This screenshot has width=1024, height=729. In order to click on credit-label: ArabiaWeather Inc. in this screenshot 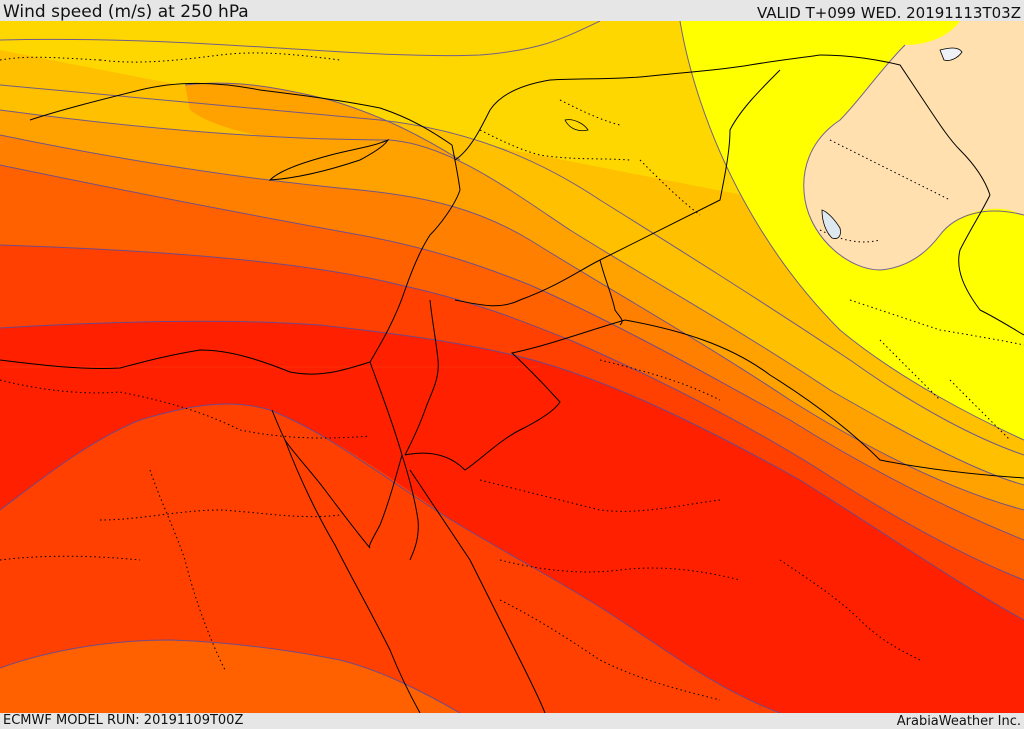, I will do `click(958, 721)`.